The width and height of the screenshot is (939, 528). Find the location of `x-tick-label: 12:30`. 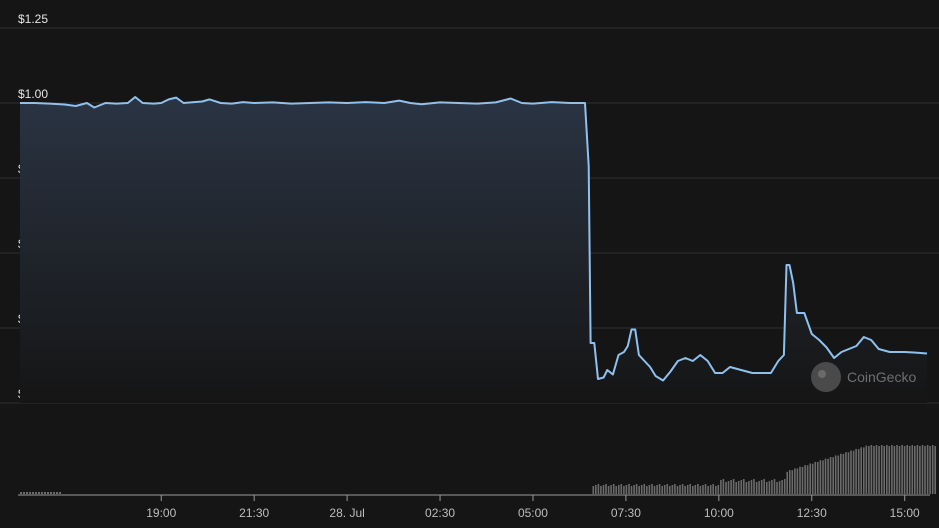

x-tick-label: 12:30 is located at coordinates (812, 513).